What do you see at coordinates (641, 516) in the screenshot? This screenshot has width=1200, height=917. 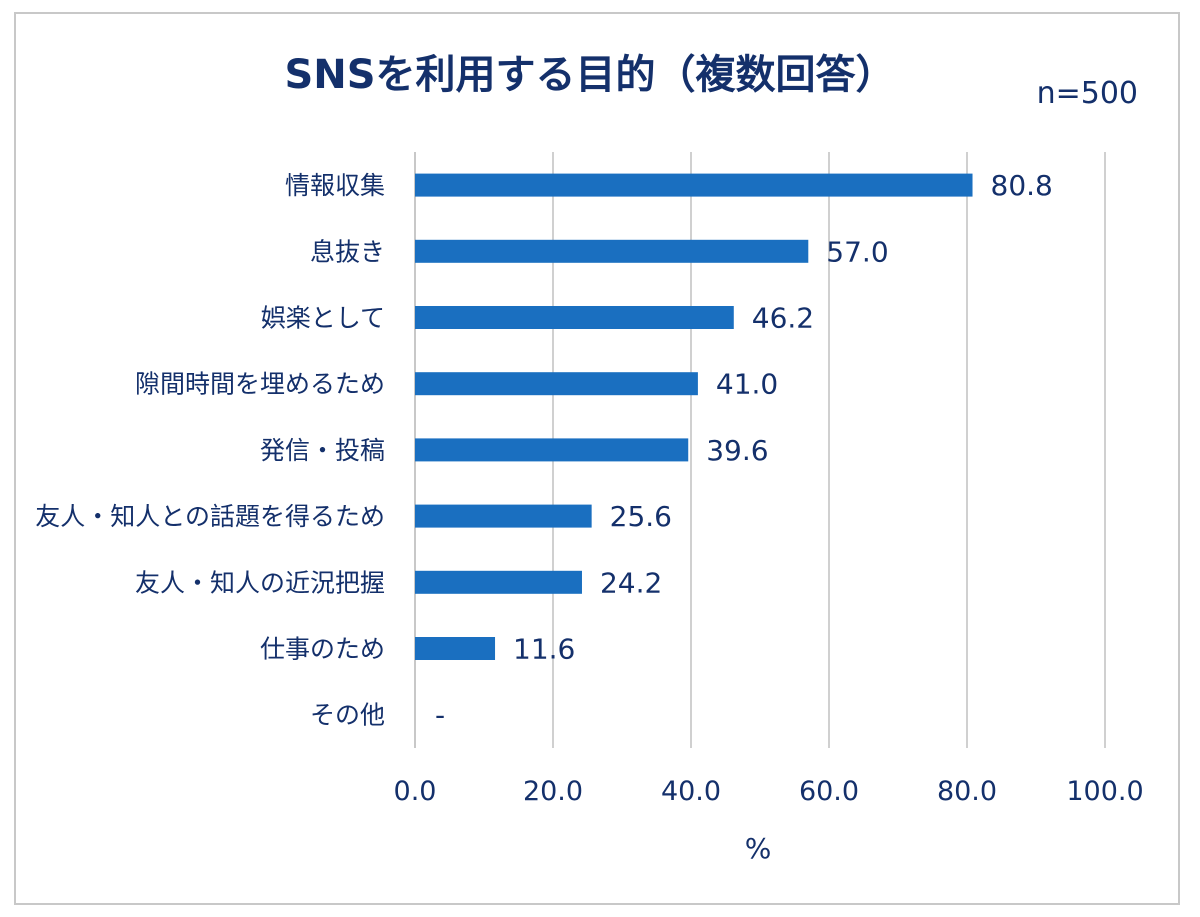 I see `data-label: 25.6` at bounding box center [641, 516].